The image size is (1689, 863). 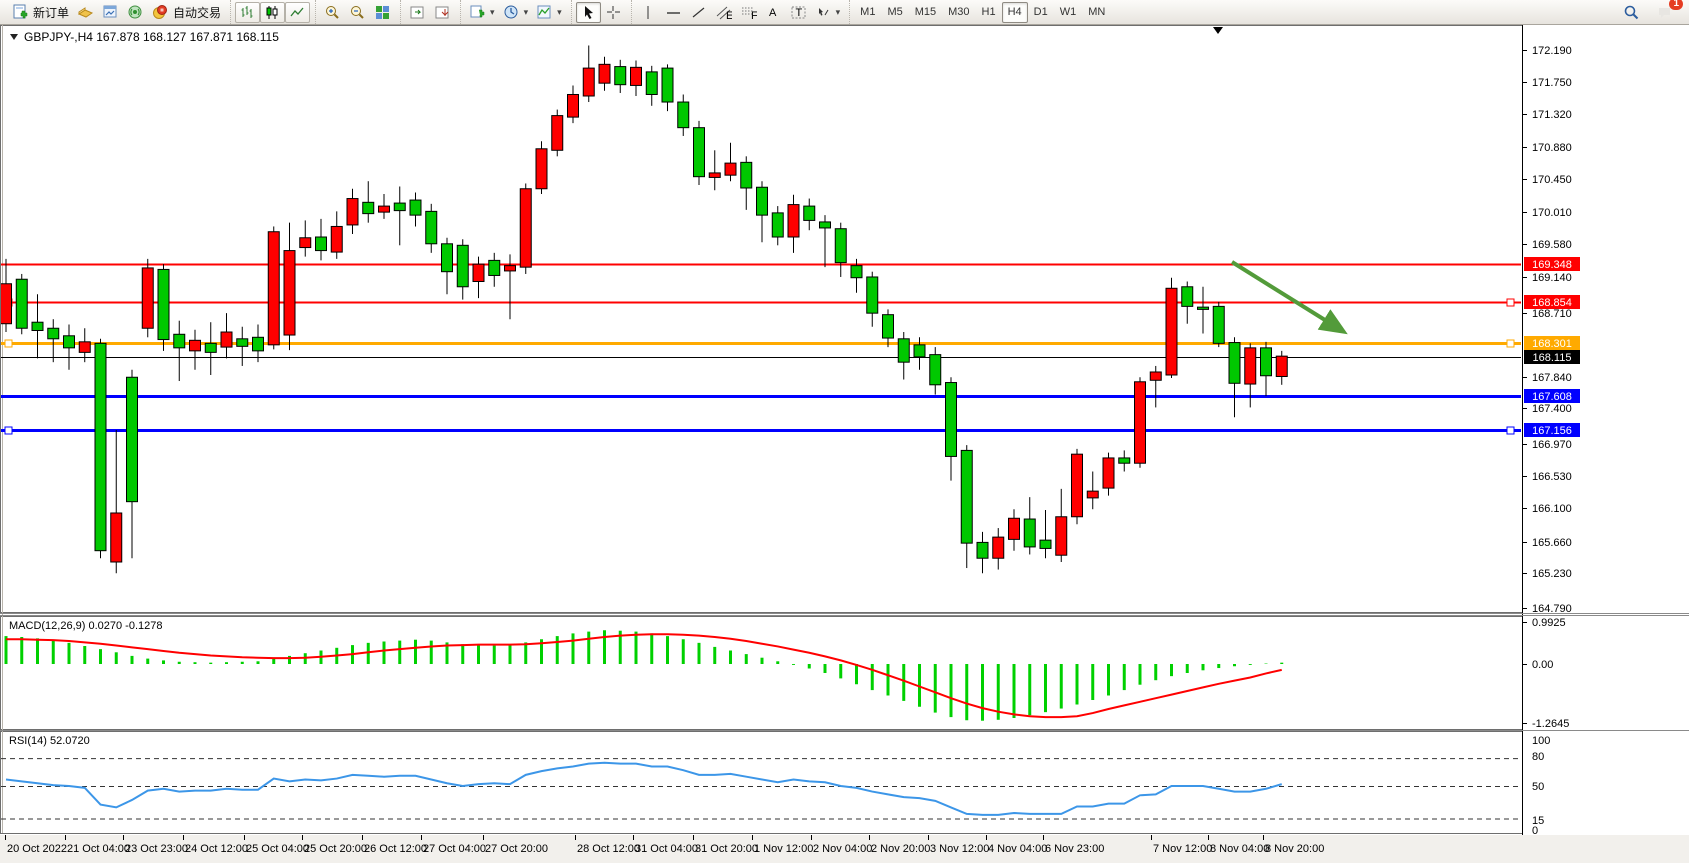 I want to click on annotations, so click(x=1289, y=297).